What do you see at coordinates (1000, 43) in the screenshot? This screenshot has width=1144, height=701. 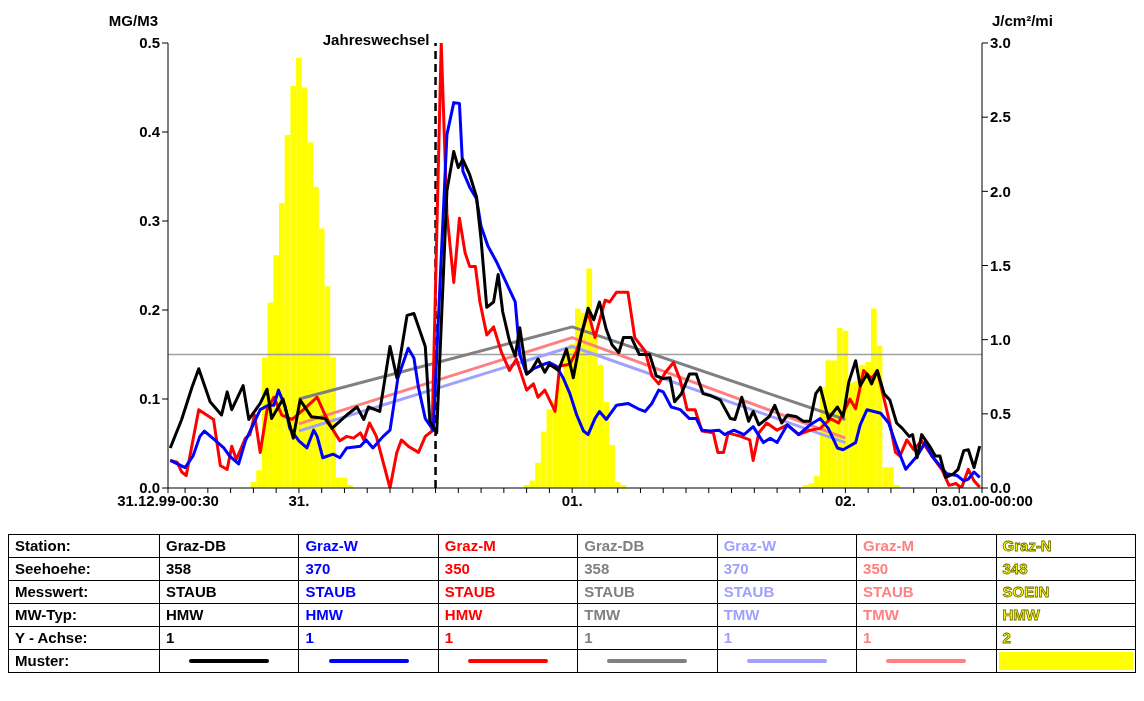 I see `y2-tick-label: 3.0` at bounding box center [1000, 43].